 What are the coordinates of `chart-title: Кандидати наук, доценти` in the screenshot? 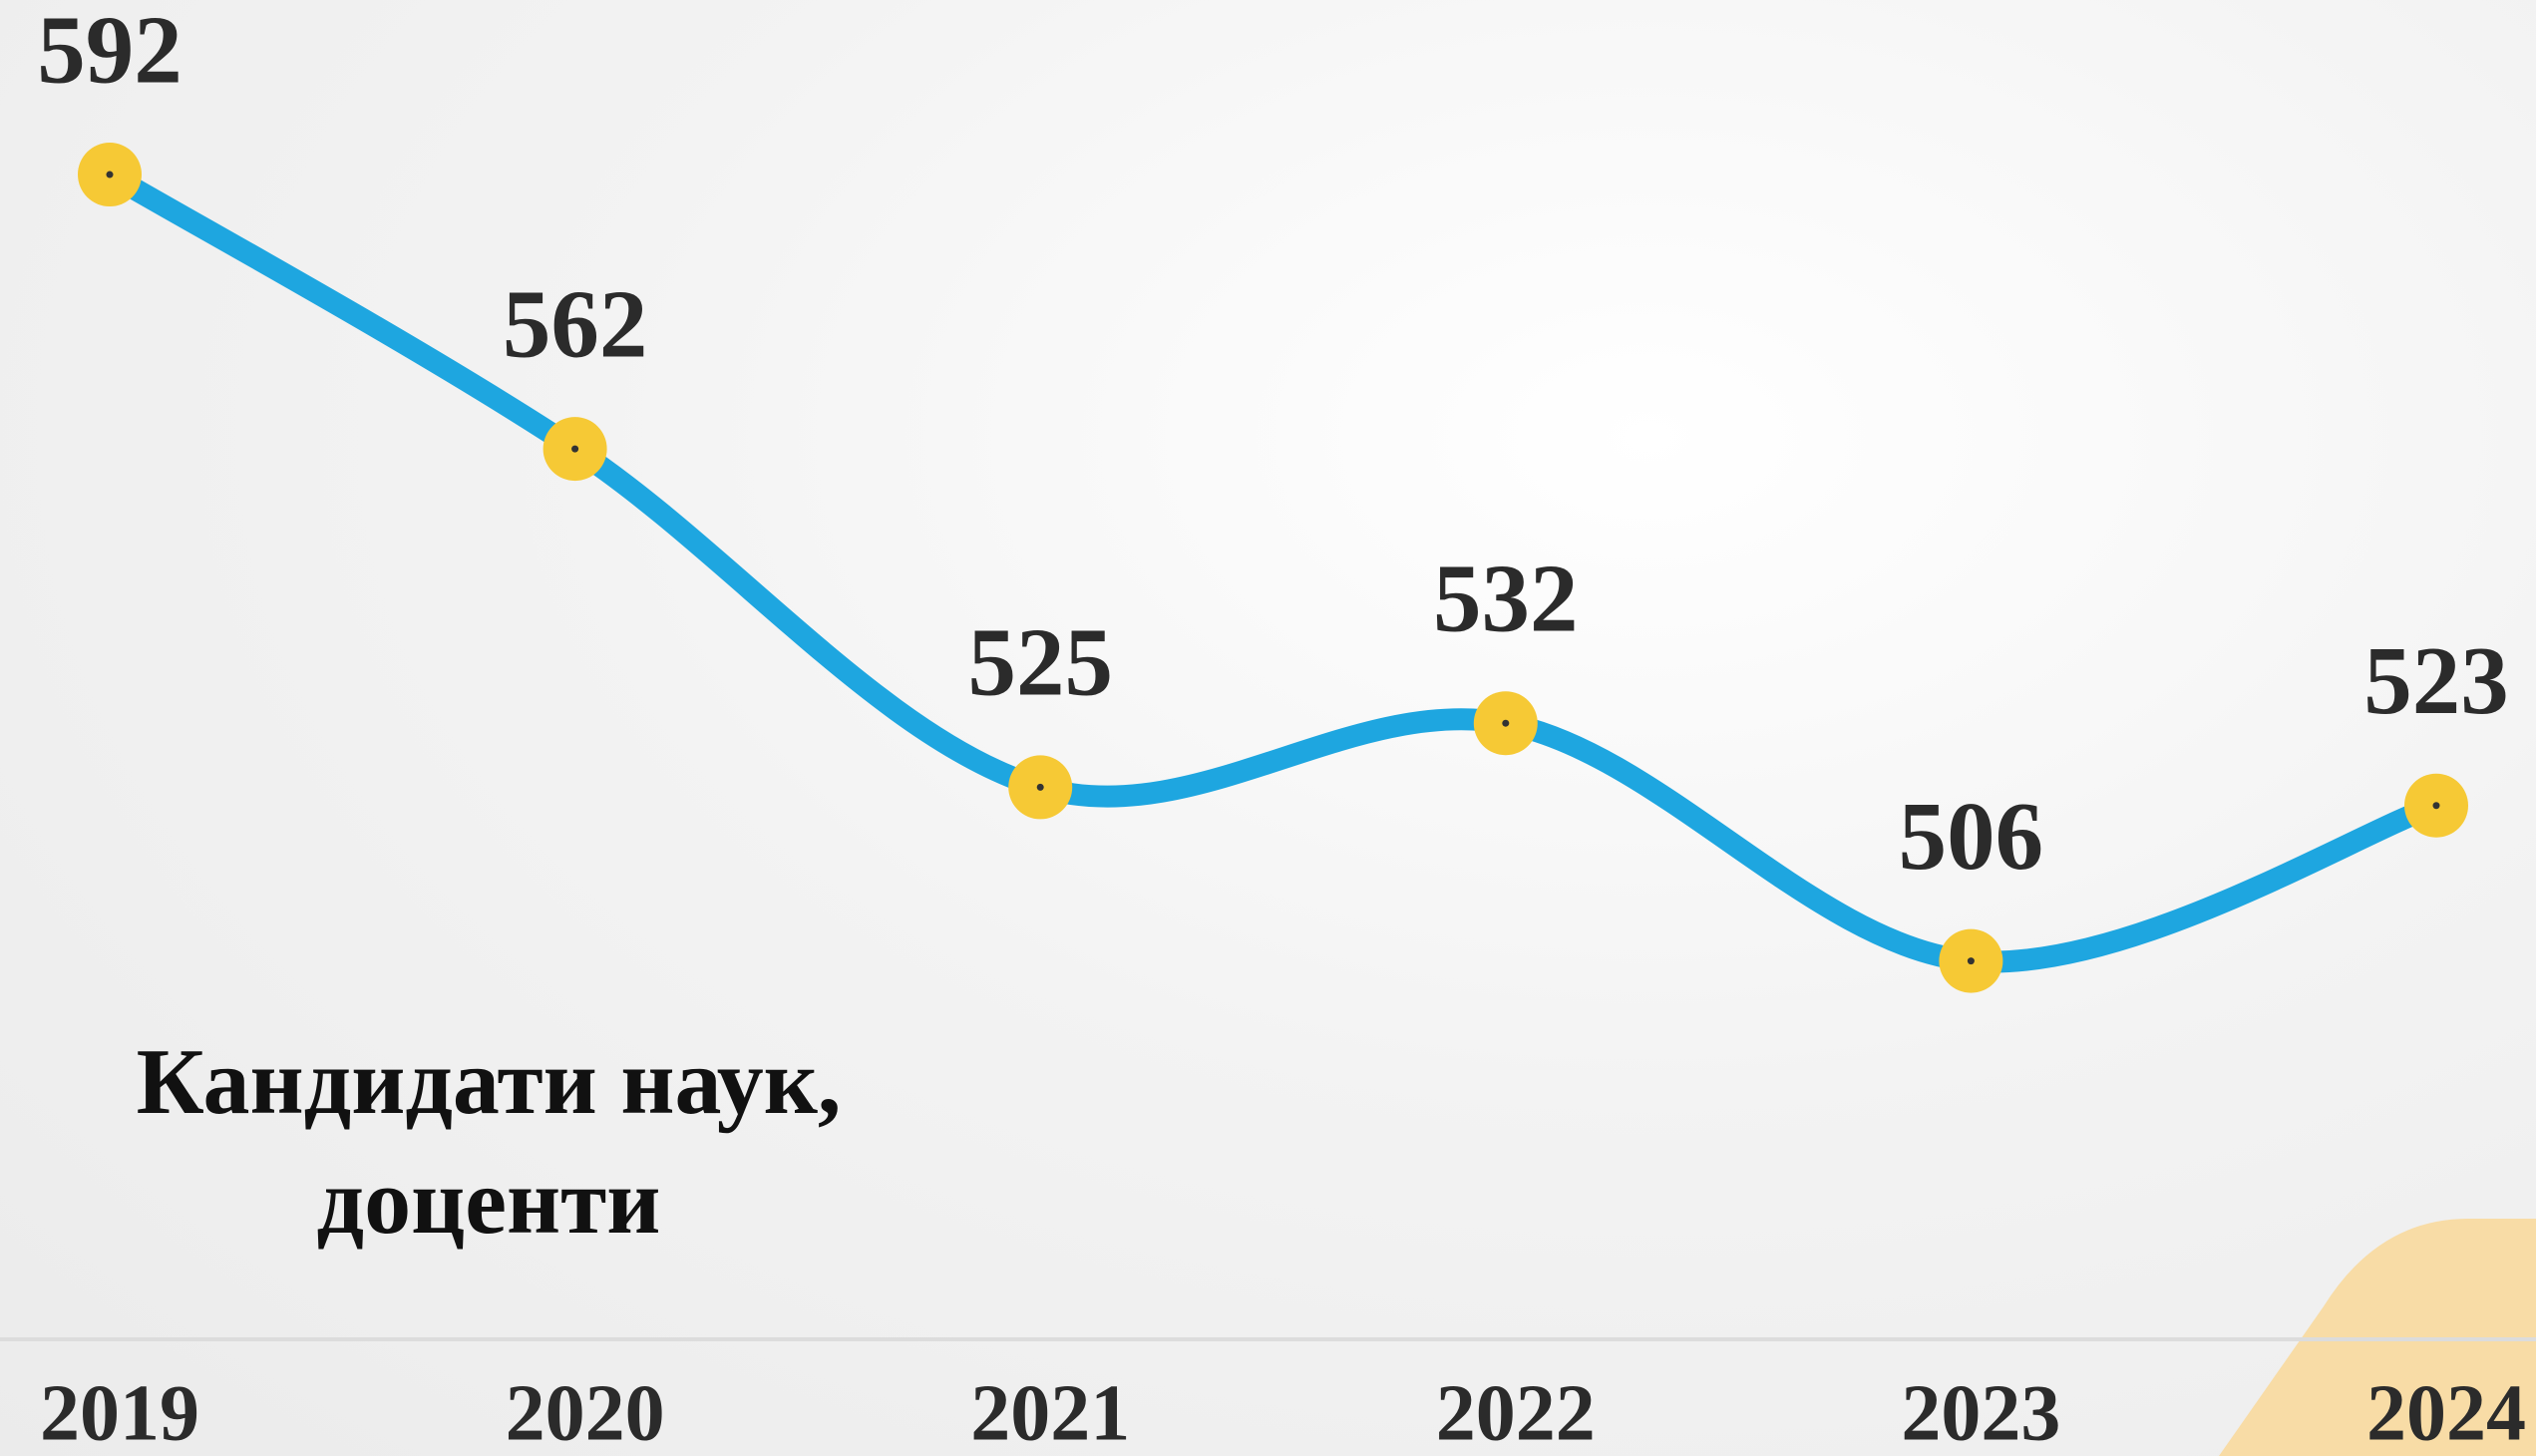 It's located at (489, 1142).